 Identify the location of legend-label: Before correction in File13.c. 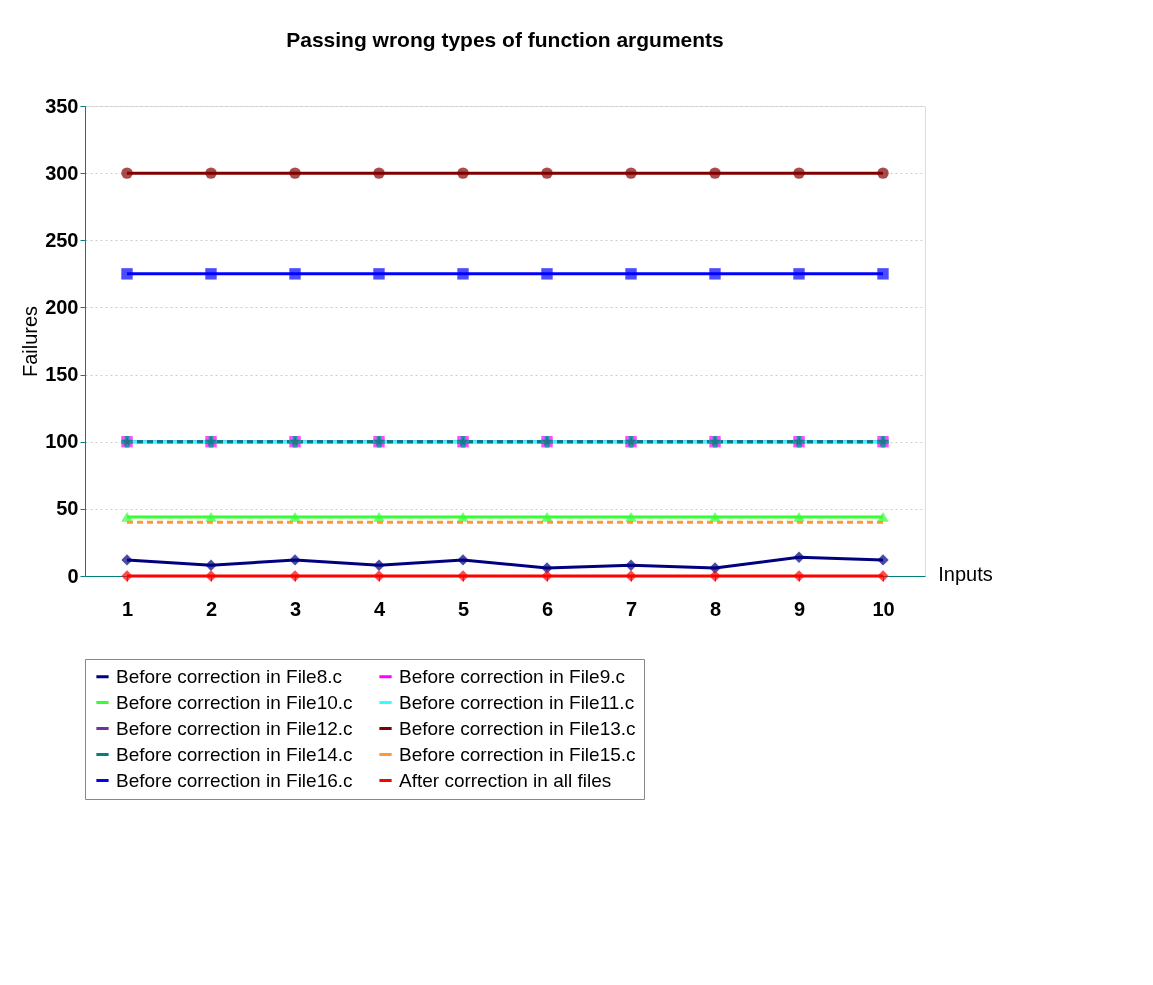
(517, 728).